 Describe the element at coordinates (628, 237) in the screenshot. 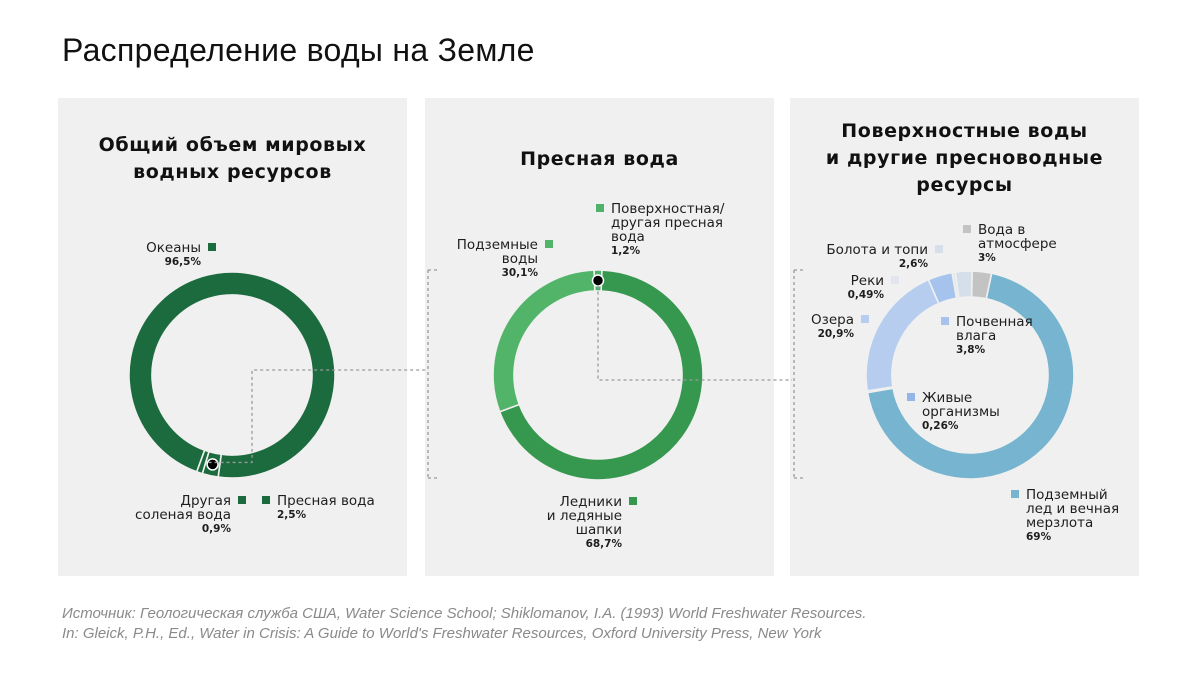

I see `label-name: вода` at that location.